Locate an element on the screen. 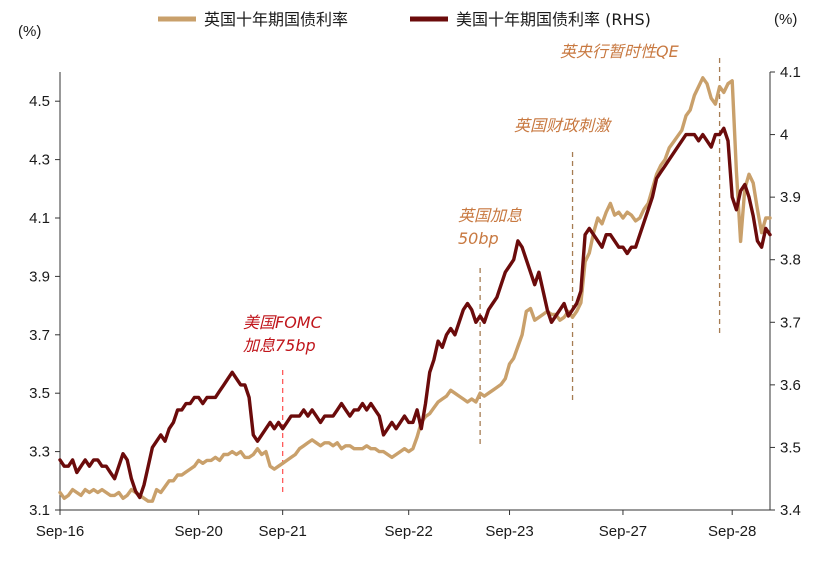  annotation-label: 英央行暂时性QE is located at coordinates (620, 51).